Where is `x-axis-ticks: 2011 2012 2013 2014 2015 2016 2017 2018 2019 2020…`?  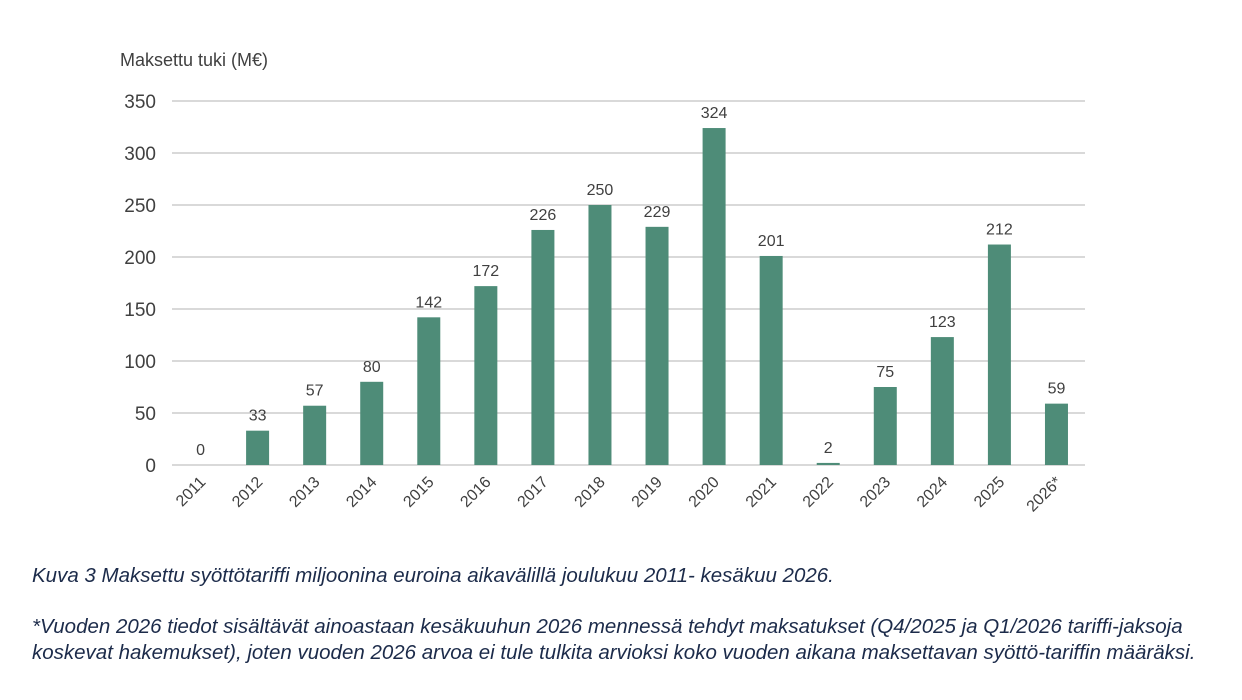 x-axis-ticks: 2011 2012 2013 2014 2015 2016 2017 2018 2019 2020… is located at coordinates (619, 495).